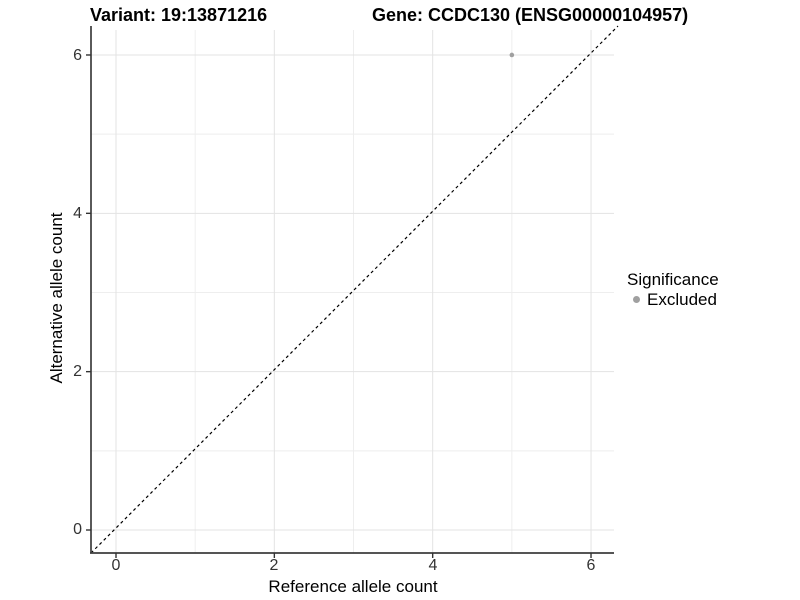  I want to click on plot-title-gene: Gene: CCDC130 (ENSG00000104957), so click(530, 15).